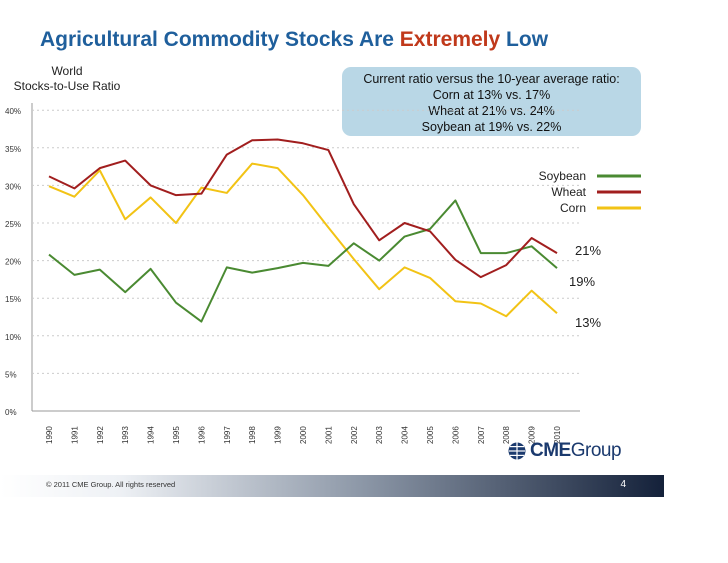 The width and height of the screenshot is (728, 563). Describe the element at coordinates (588, 322) in the screenshot. I see `end-label-corn: 13%` at that location.